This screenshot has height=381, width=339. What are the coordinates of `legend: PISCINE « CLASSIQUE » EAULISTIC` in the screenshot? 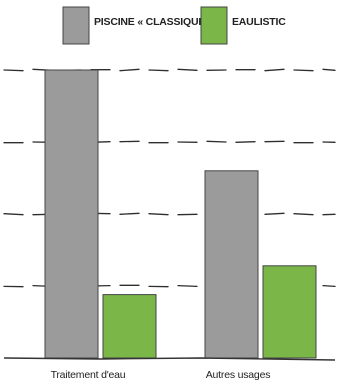 It's located at (174, 25).